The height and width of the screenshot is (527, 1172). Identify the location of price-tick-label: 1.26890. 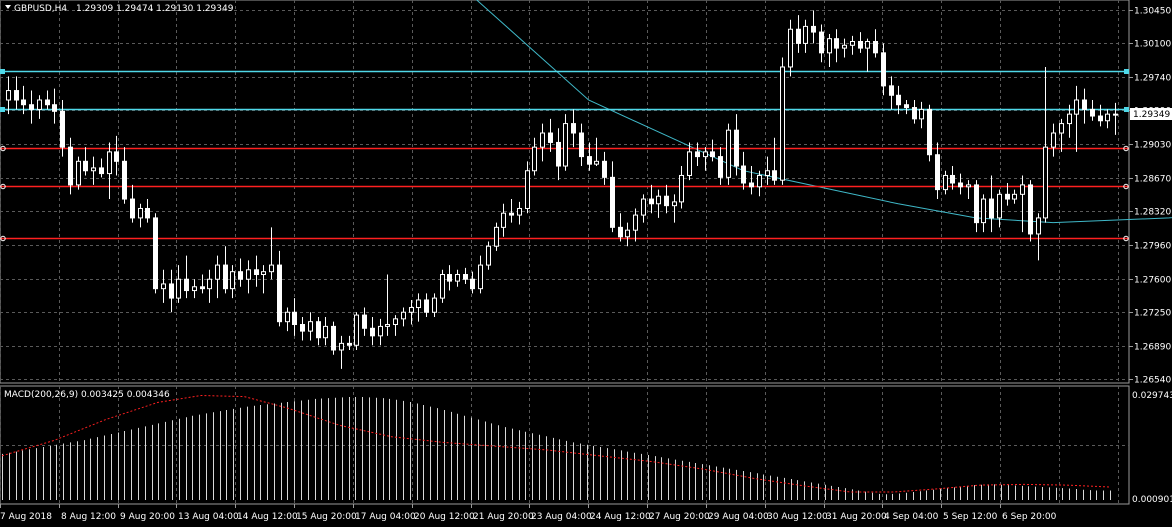
(1152, 348).